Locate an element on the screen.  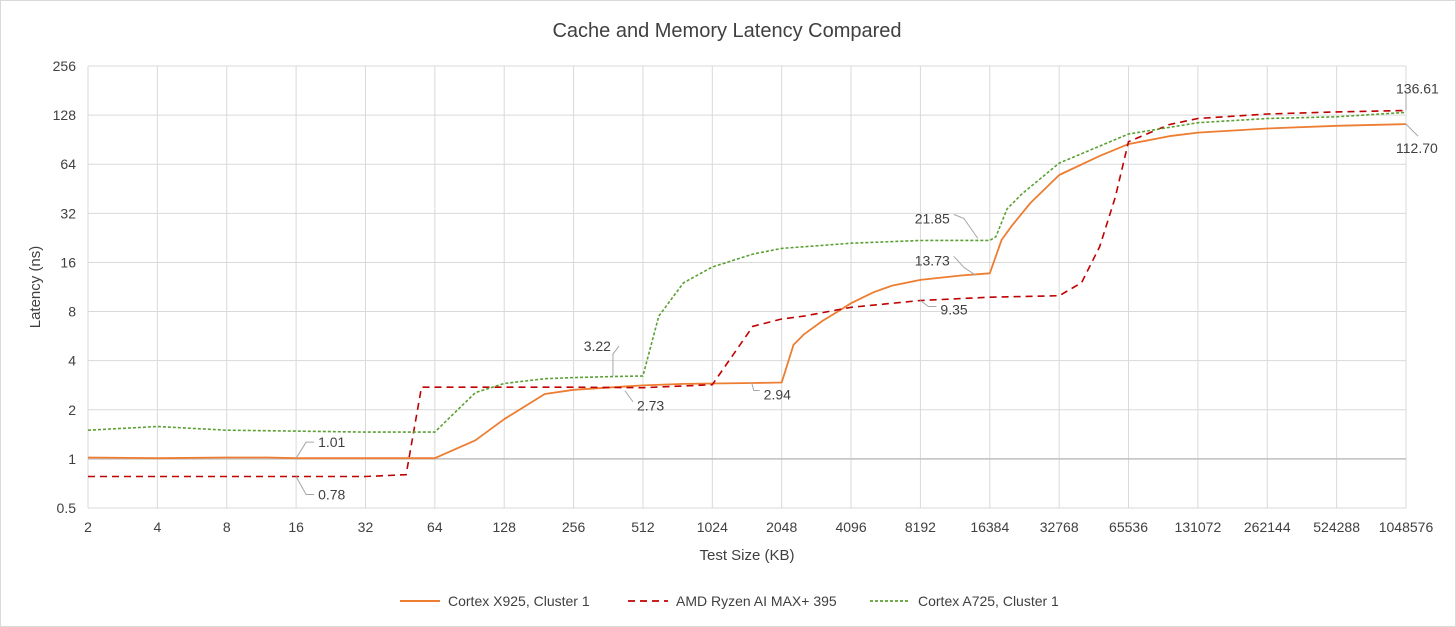
x-tick-label: 4 is located at coordinates (157, 527).